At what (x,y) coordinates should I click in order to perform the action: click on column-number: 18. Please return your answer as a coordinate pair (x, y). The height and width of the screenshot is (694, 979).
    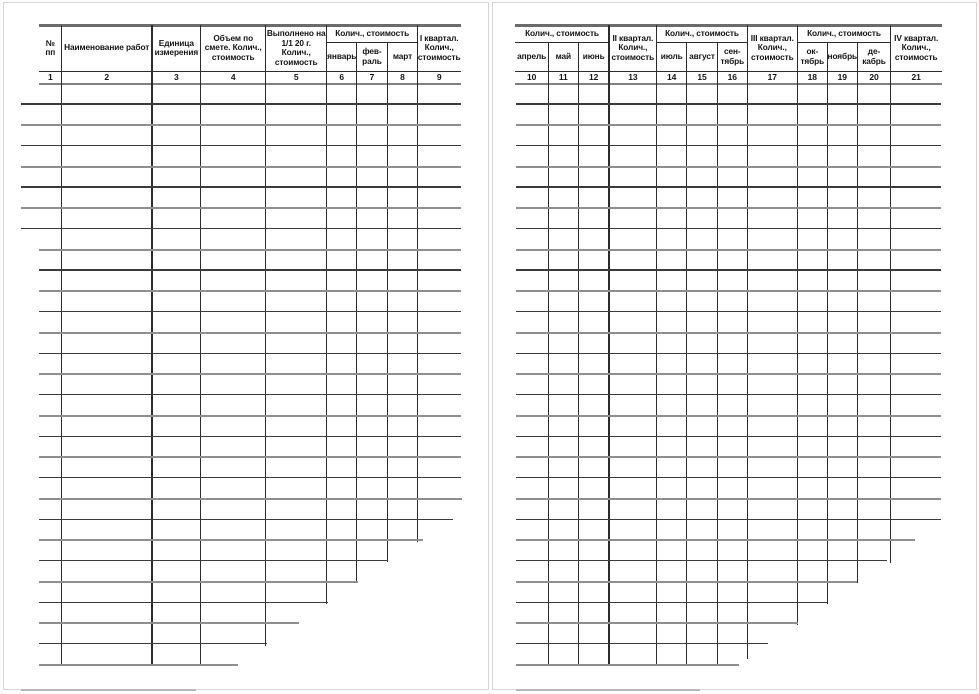
    Looking at the image, I should click on (812, 76).